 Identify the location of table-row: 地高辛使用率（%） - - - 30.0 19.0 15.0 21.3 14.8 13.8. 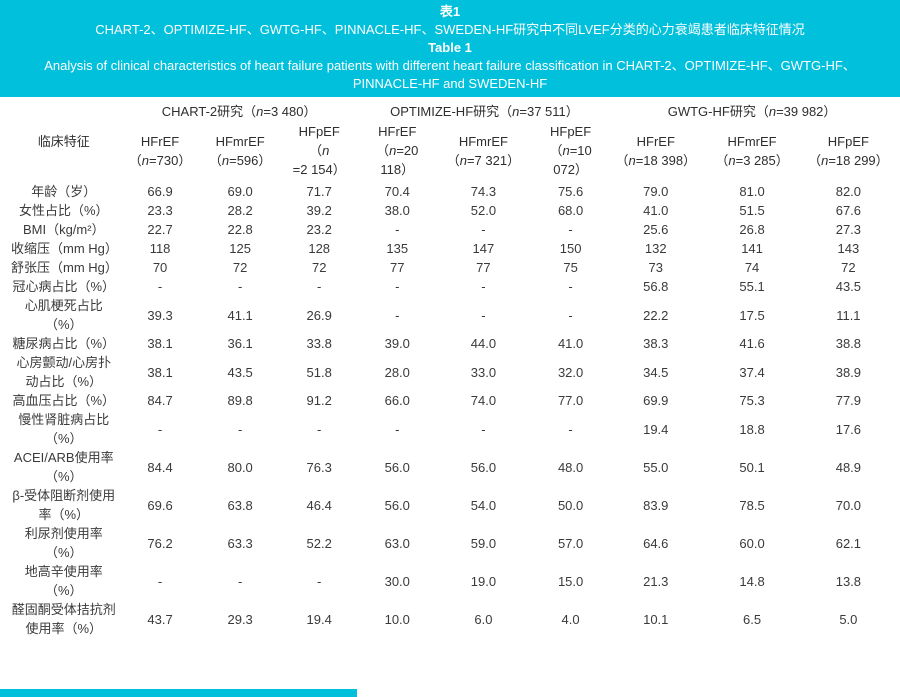
(450, 581).